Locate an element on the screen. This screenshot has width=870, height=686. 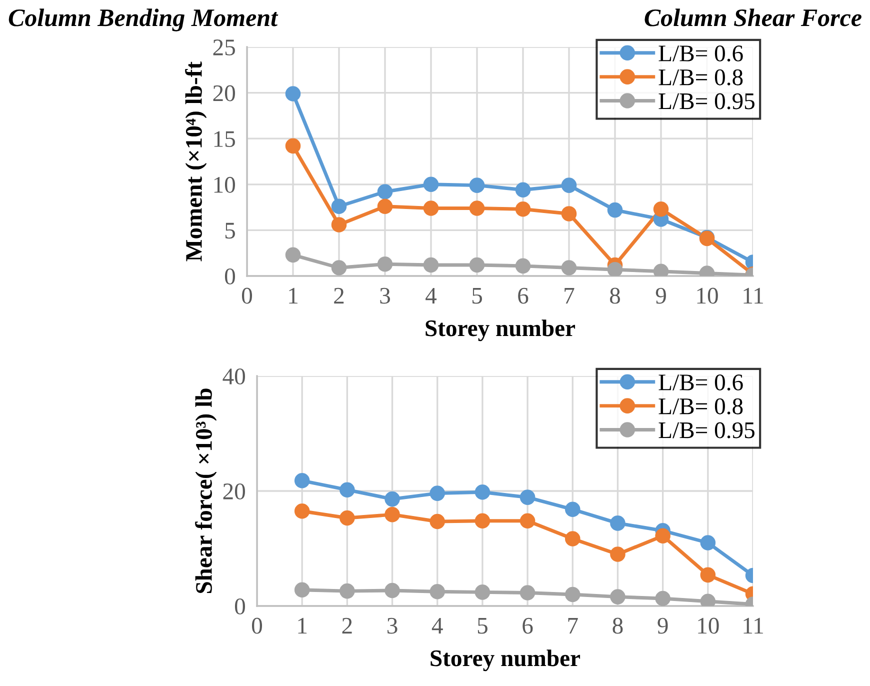
y-tick-label: 40 is located at coordinates (233, 376).